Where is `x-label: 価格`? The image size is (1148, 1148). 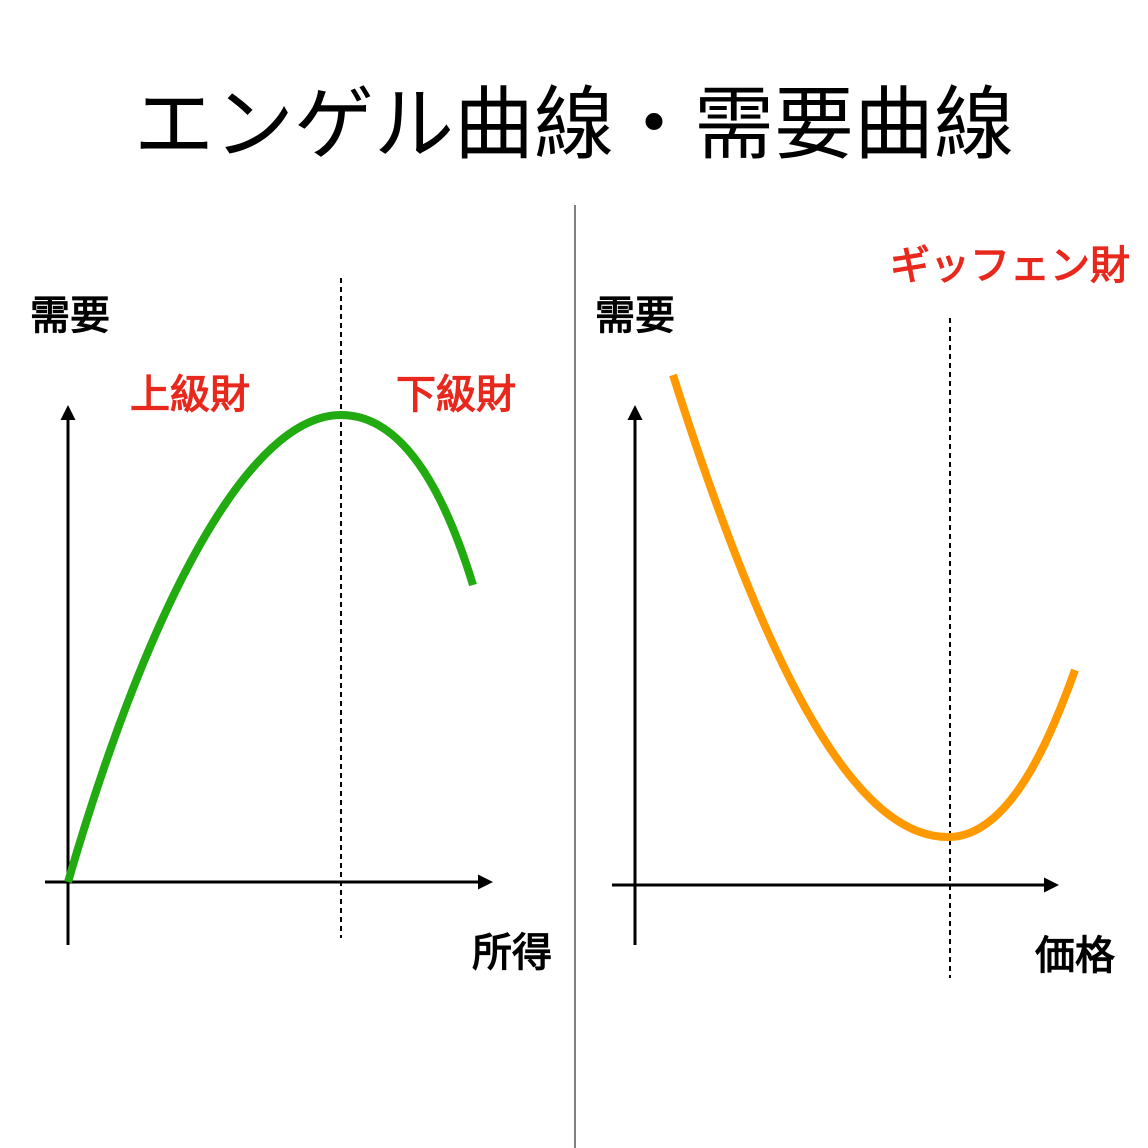 x-label: 価格 is located at coordinates (1075, 956).